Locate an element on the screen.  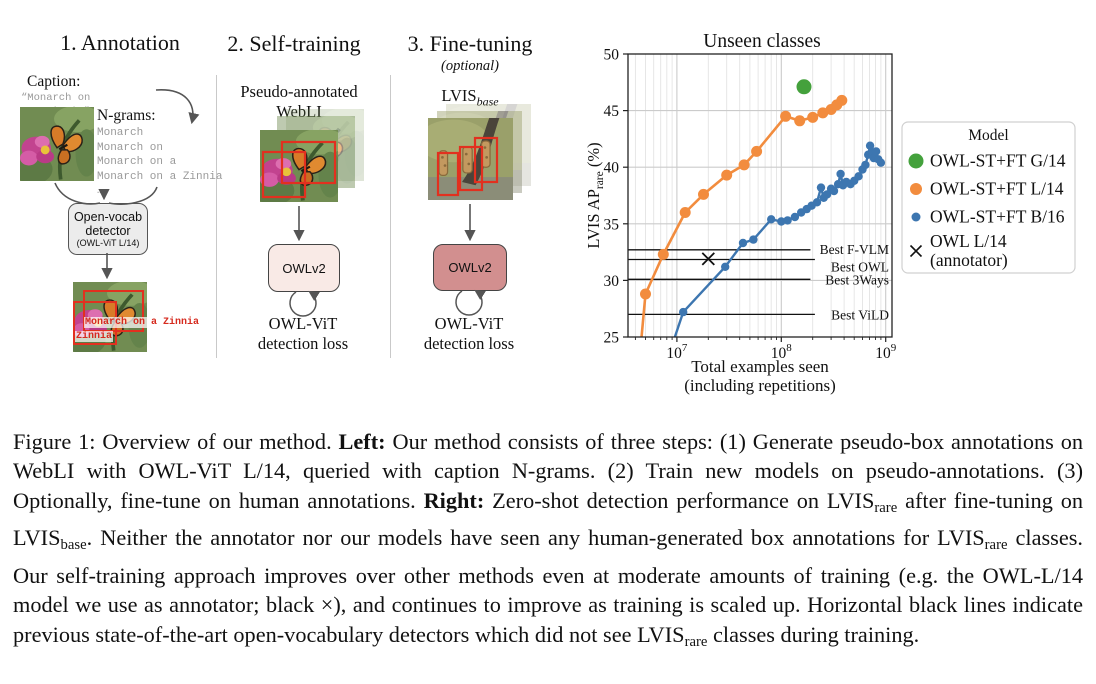
legend-title: Model is located at coordinates (988, 135).